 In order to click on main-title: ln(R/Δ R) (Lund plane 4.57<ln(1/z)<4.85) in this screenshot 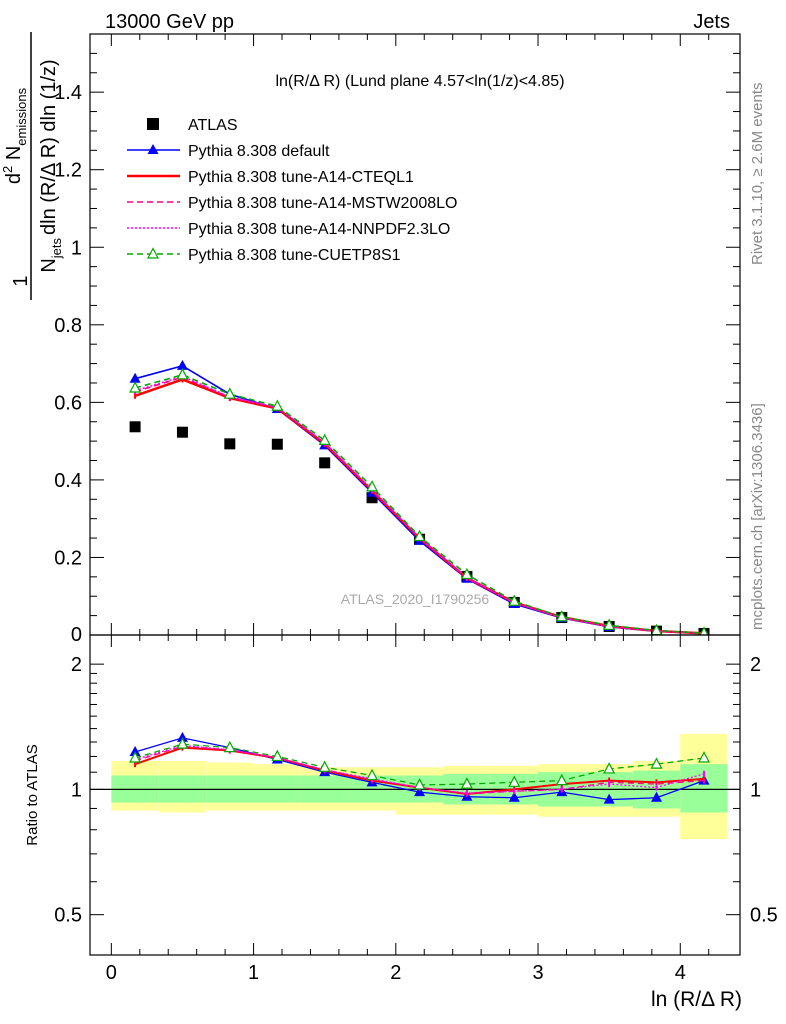, I will do `click(419, 81)`.